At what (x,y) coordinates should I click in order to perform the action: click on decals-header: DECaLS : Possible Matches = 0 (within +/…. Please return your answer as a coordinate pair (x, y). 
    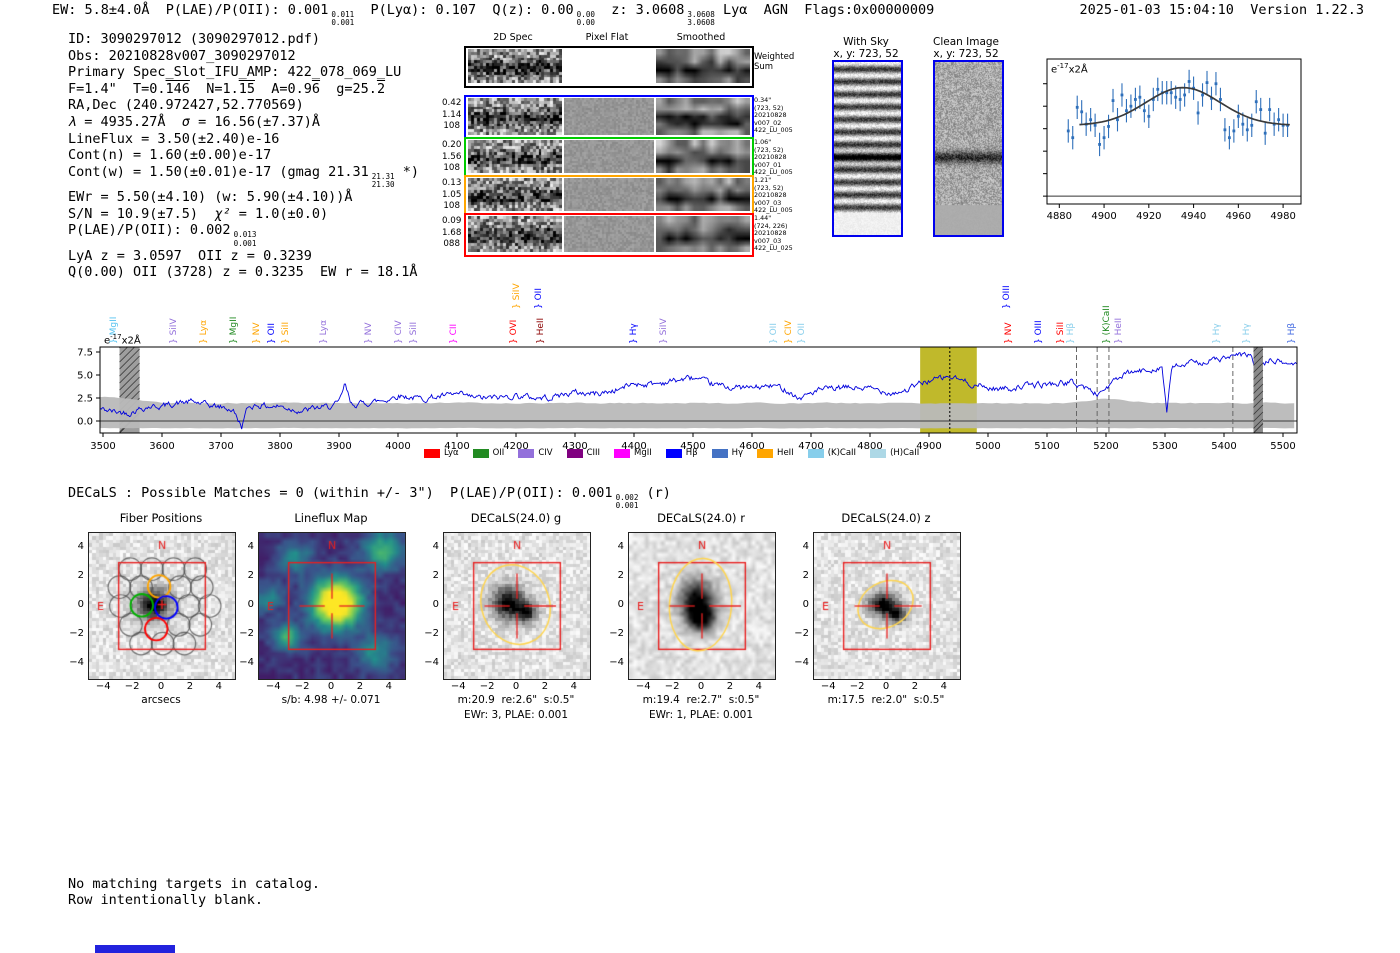
    Looking at the image, I should click on (369, 497).